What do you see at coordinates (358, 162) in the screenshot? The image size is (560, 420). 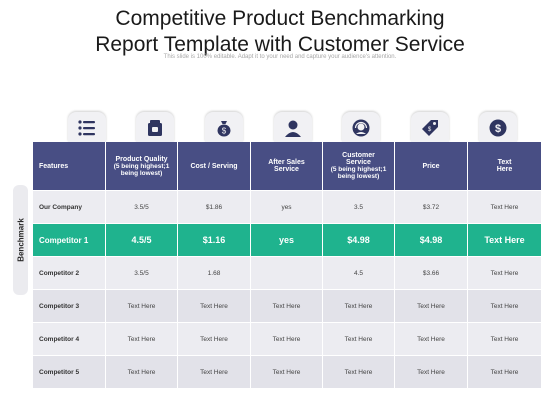 I see `header-cs-line-2: Service` at bounding box center [358, 162].